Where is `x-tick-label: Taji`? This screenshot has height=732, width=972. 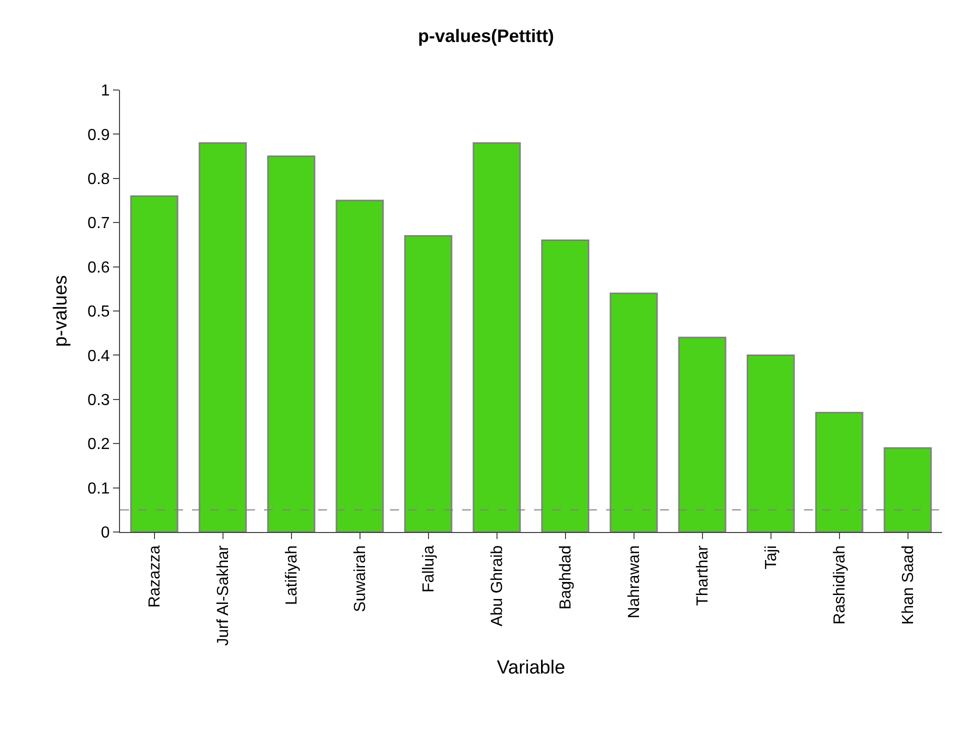 x-tick-label: Taji is located at coordinates (771, 557).